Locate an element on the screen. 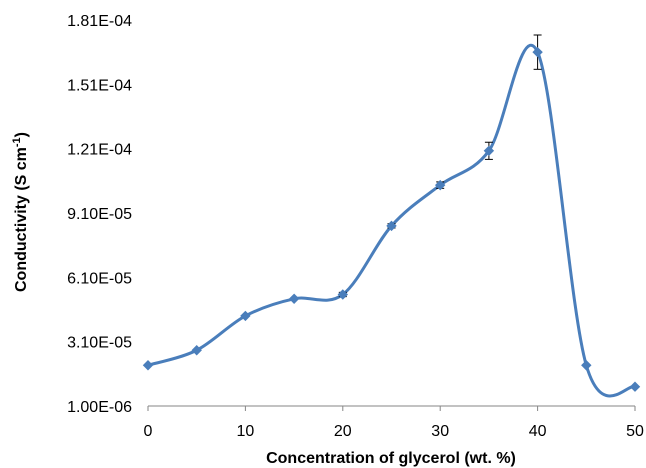  y-axis-title: Conductivity (S cm-1) is located at coordinates (20, 212).